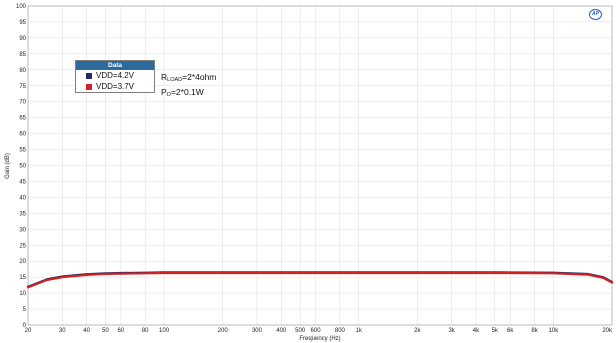  Describe the element at coordinates (451, 331) in the screenshot. I see `x-tick-label: 3k` at that location.